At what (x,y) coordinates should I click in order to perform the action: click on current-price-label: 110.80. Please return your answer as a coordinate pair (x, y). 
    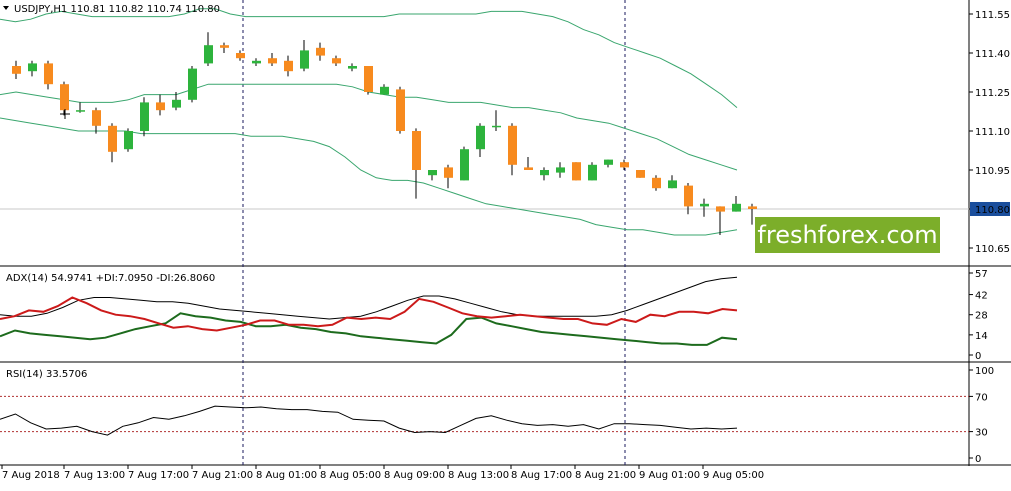
    Looking at the image, I should click on (992, 210).